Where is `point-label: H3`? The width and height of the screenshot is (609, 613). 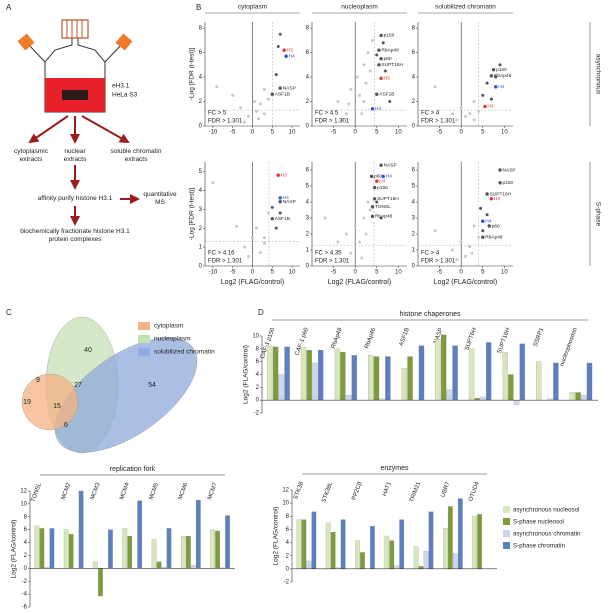
point-label: H3 is located at coordinates (490, 107).